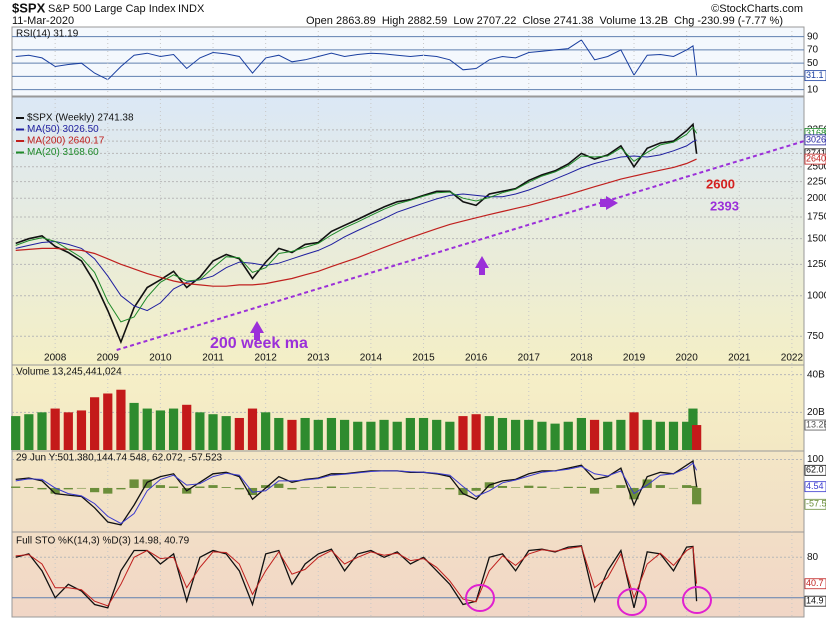  I want to click on legend-label: $SPX (Weekly) 2741.38, so click(80, 118).